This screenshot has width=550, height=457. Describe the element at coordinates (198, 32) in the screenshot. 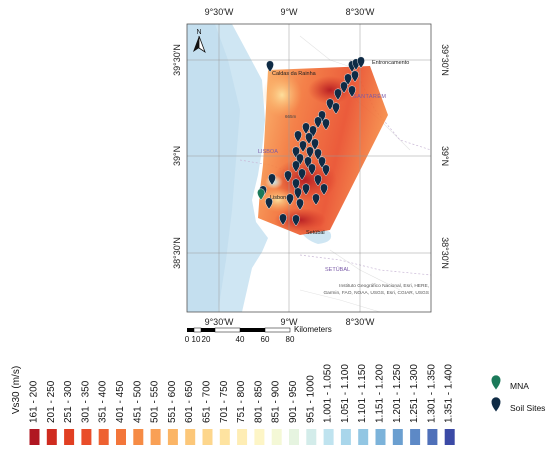

I see `north-label: N` at that location.